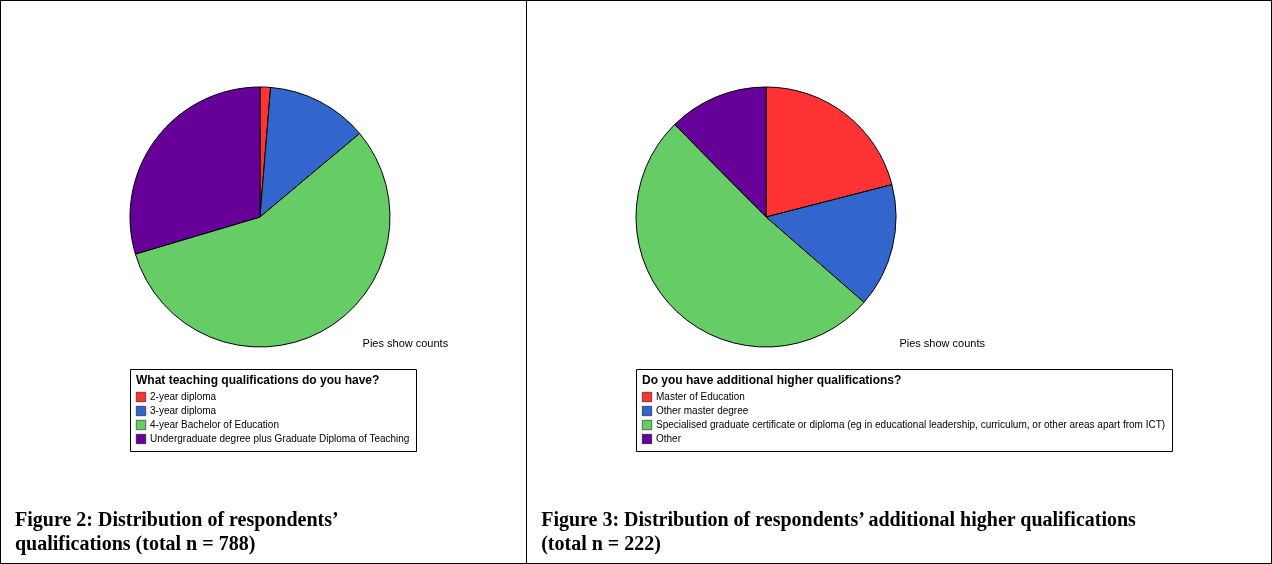  Describe the element at coordinates (702, 410) in the screenshot. I see `legend-label: Other master degree` at that location.